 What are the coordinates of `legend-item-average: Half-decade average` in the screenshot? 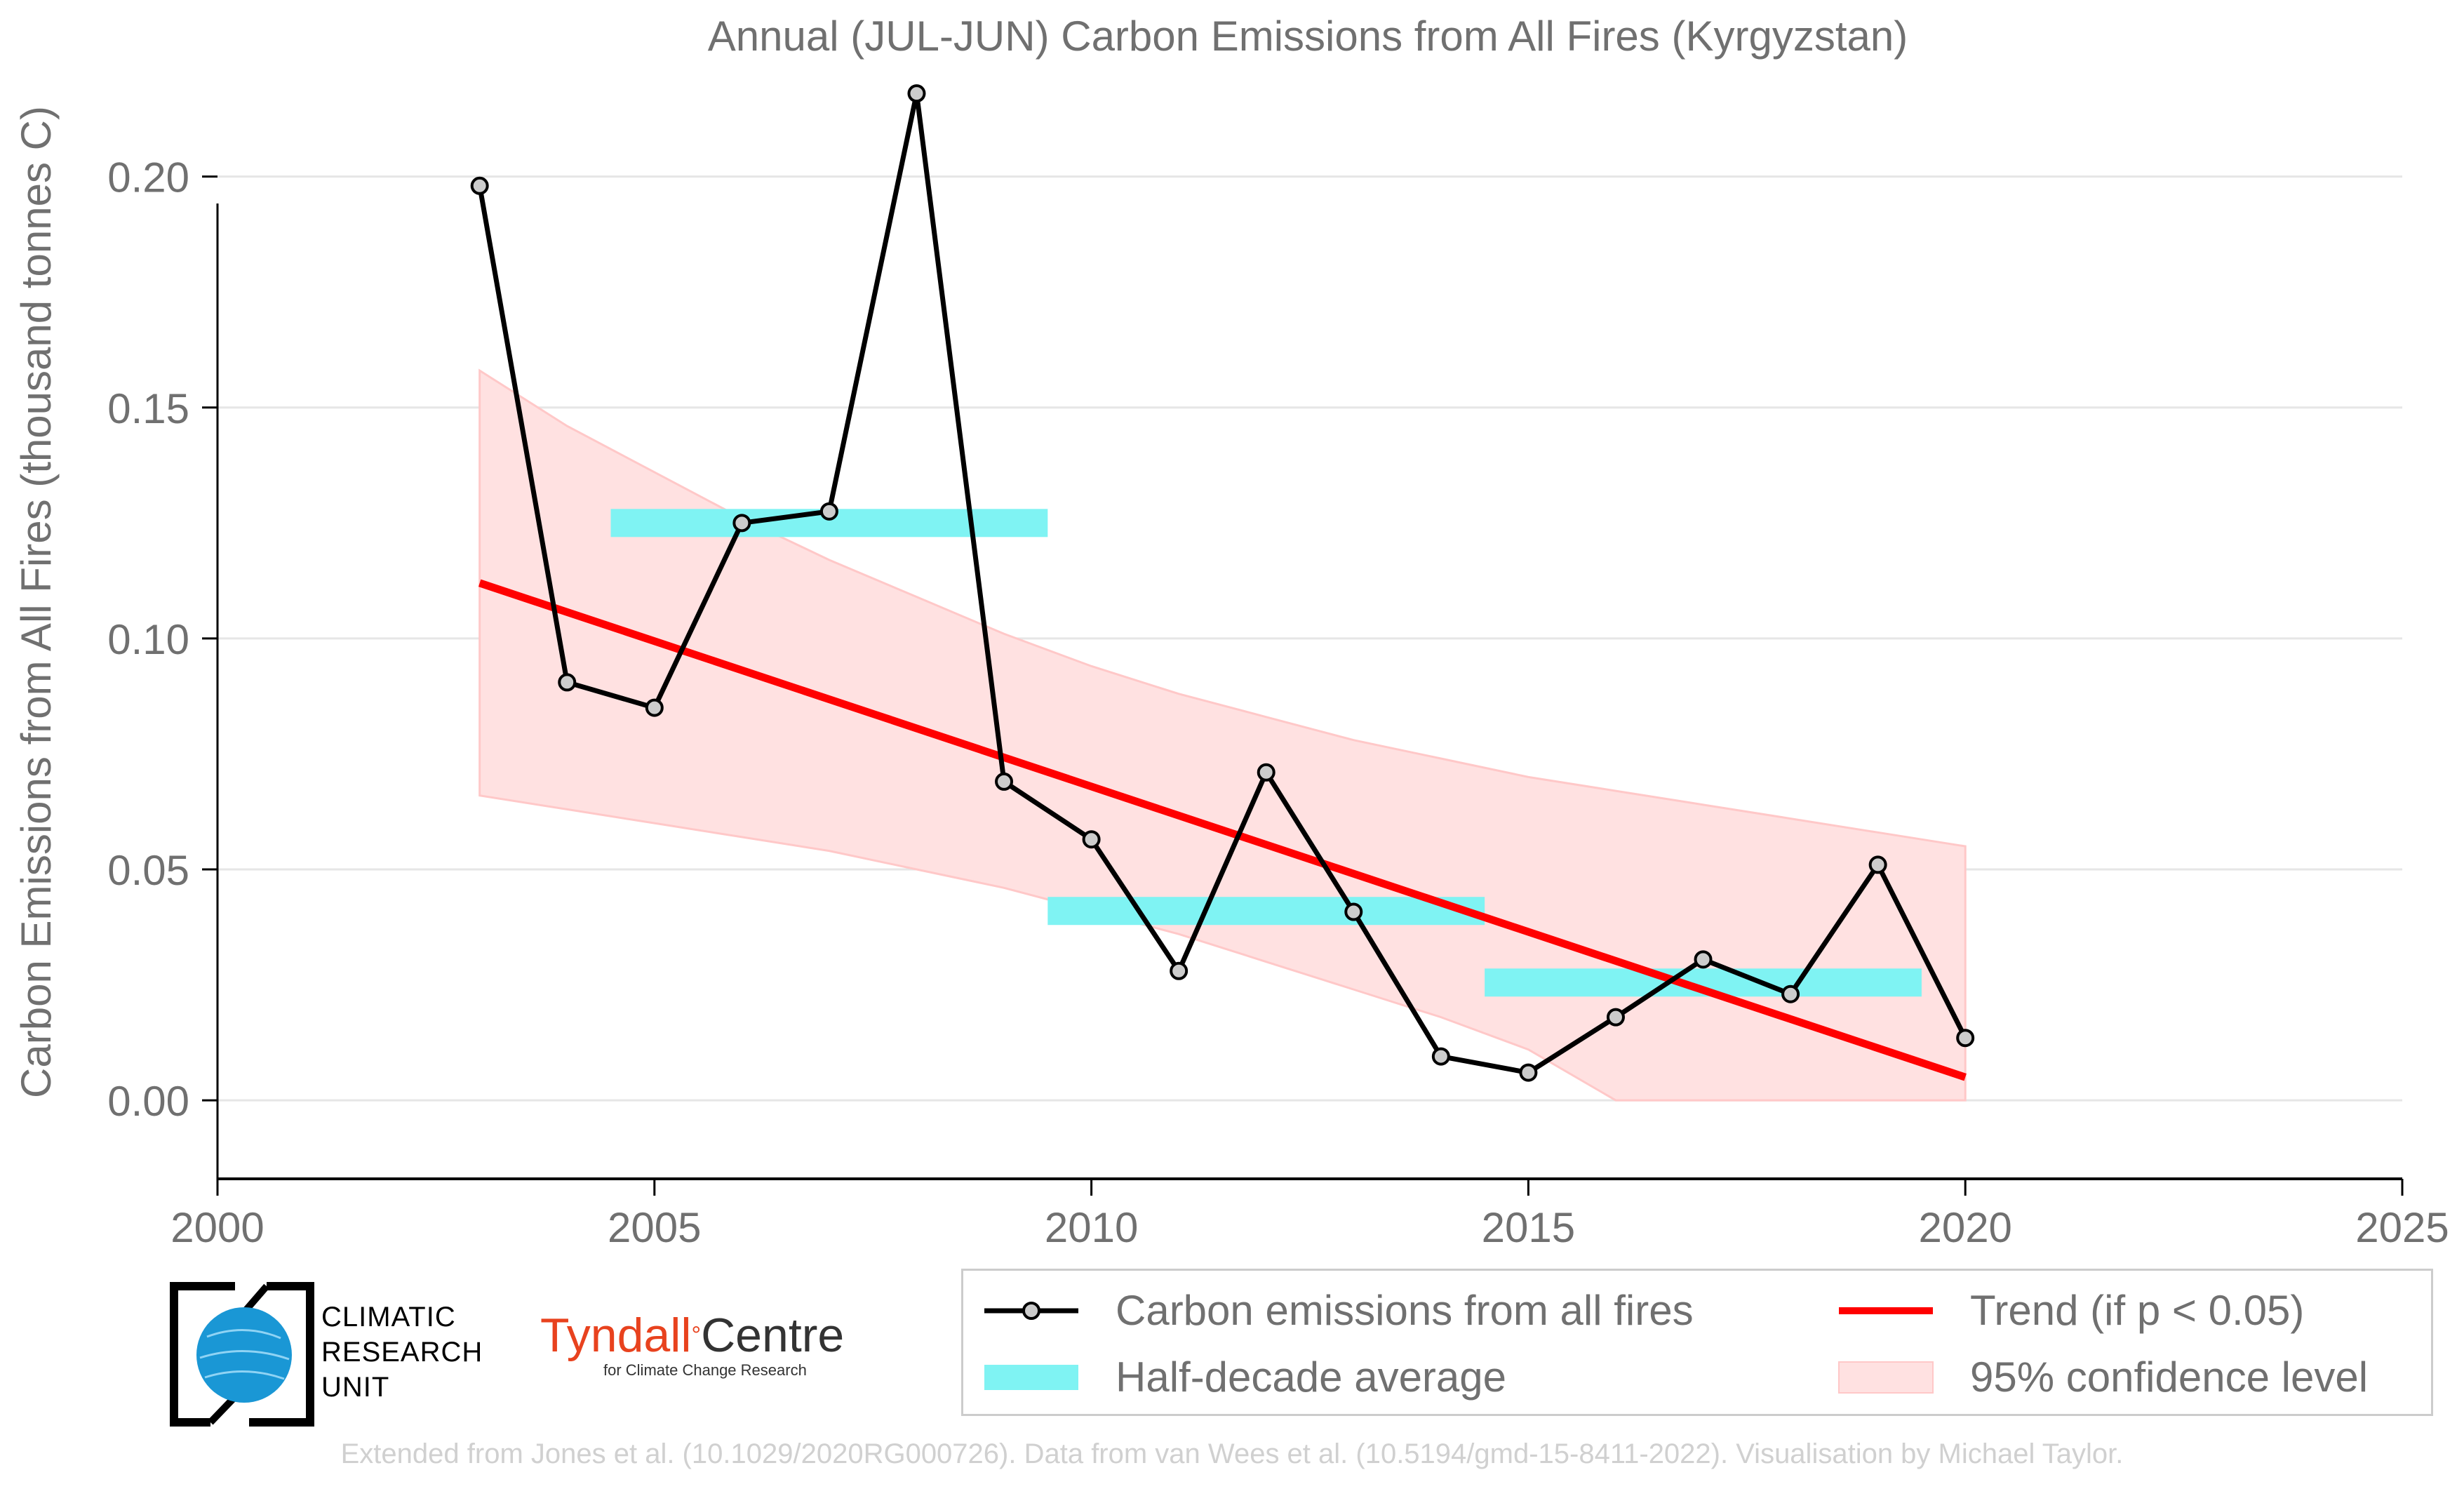 It's located at (1242, 1377).